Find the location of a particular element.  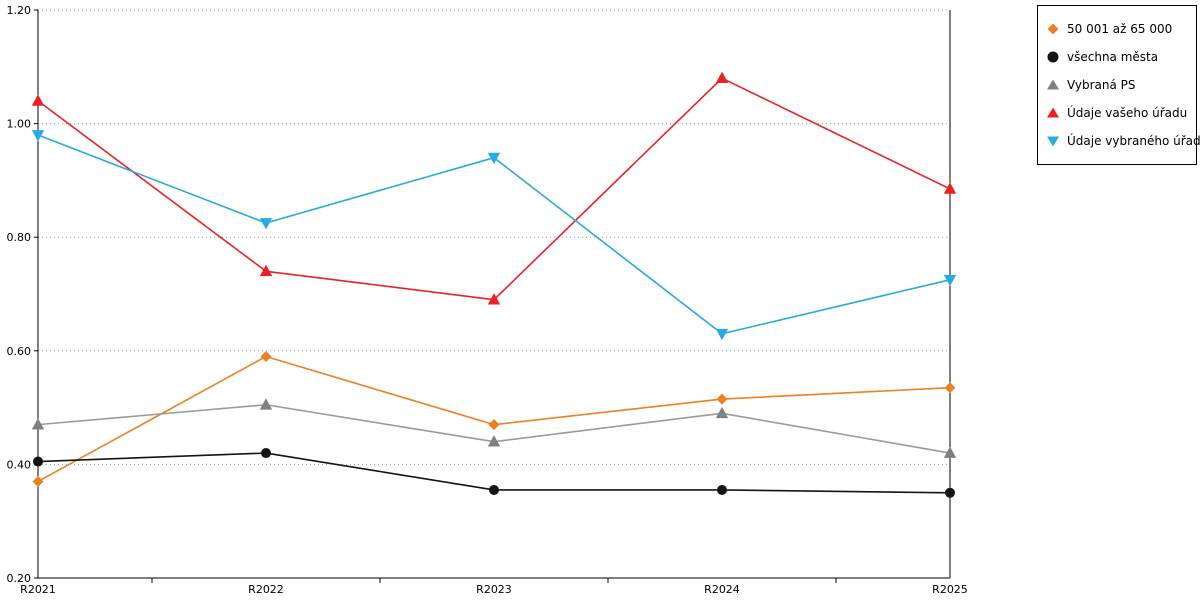

axis-tick-label: 0.60 is located at coordinates (19, 351).